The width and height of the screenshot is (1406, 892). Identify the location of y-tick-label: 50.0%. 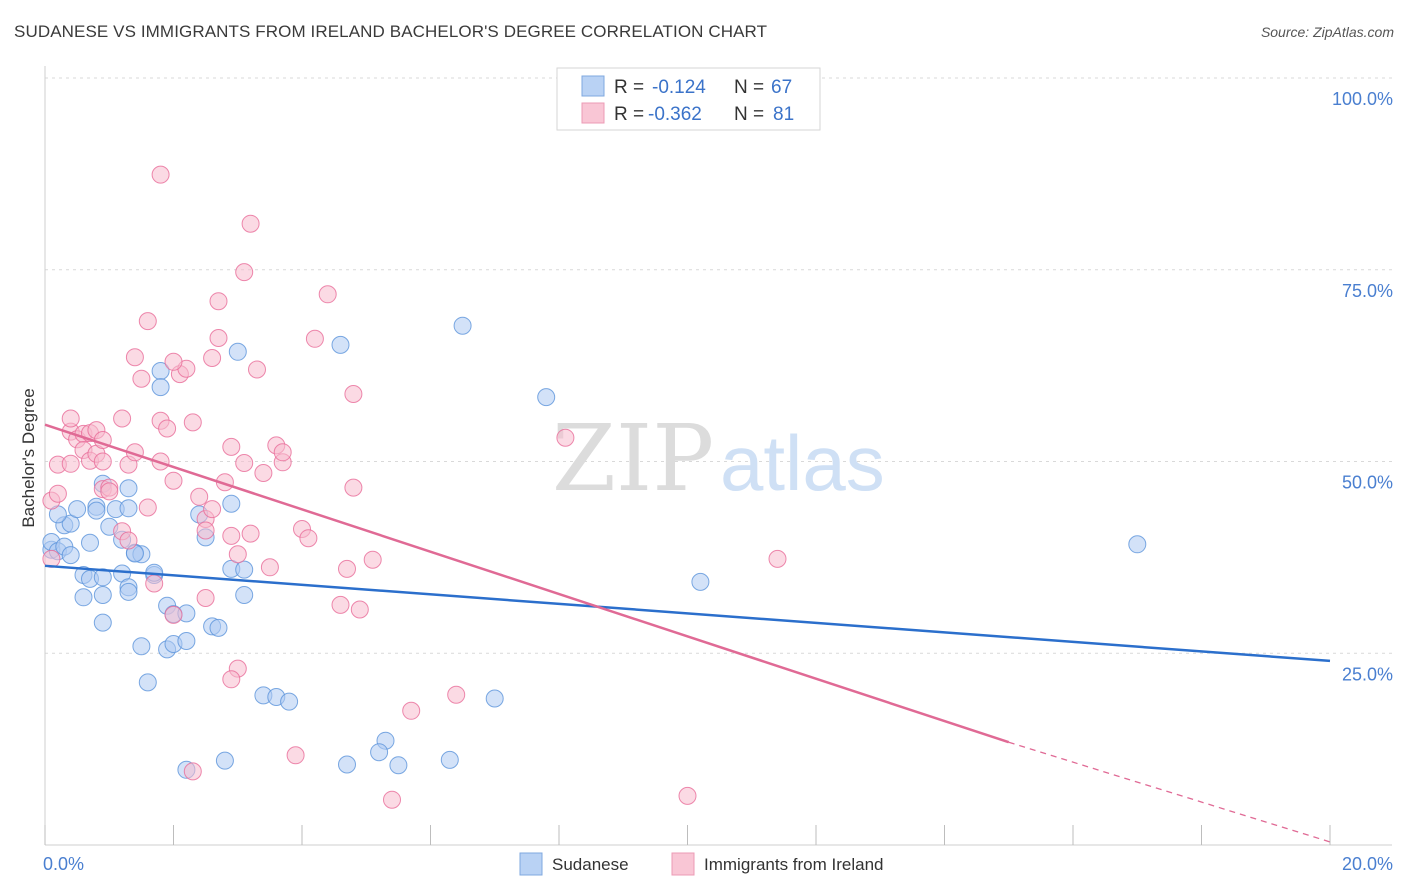
(1367, 483).